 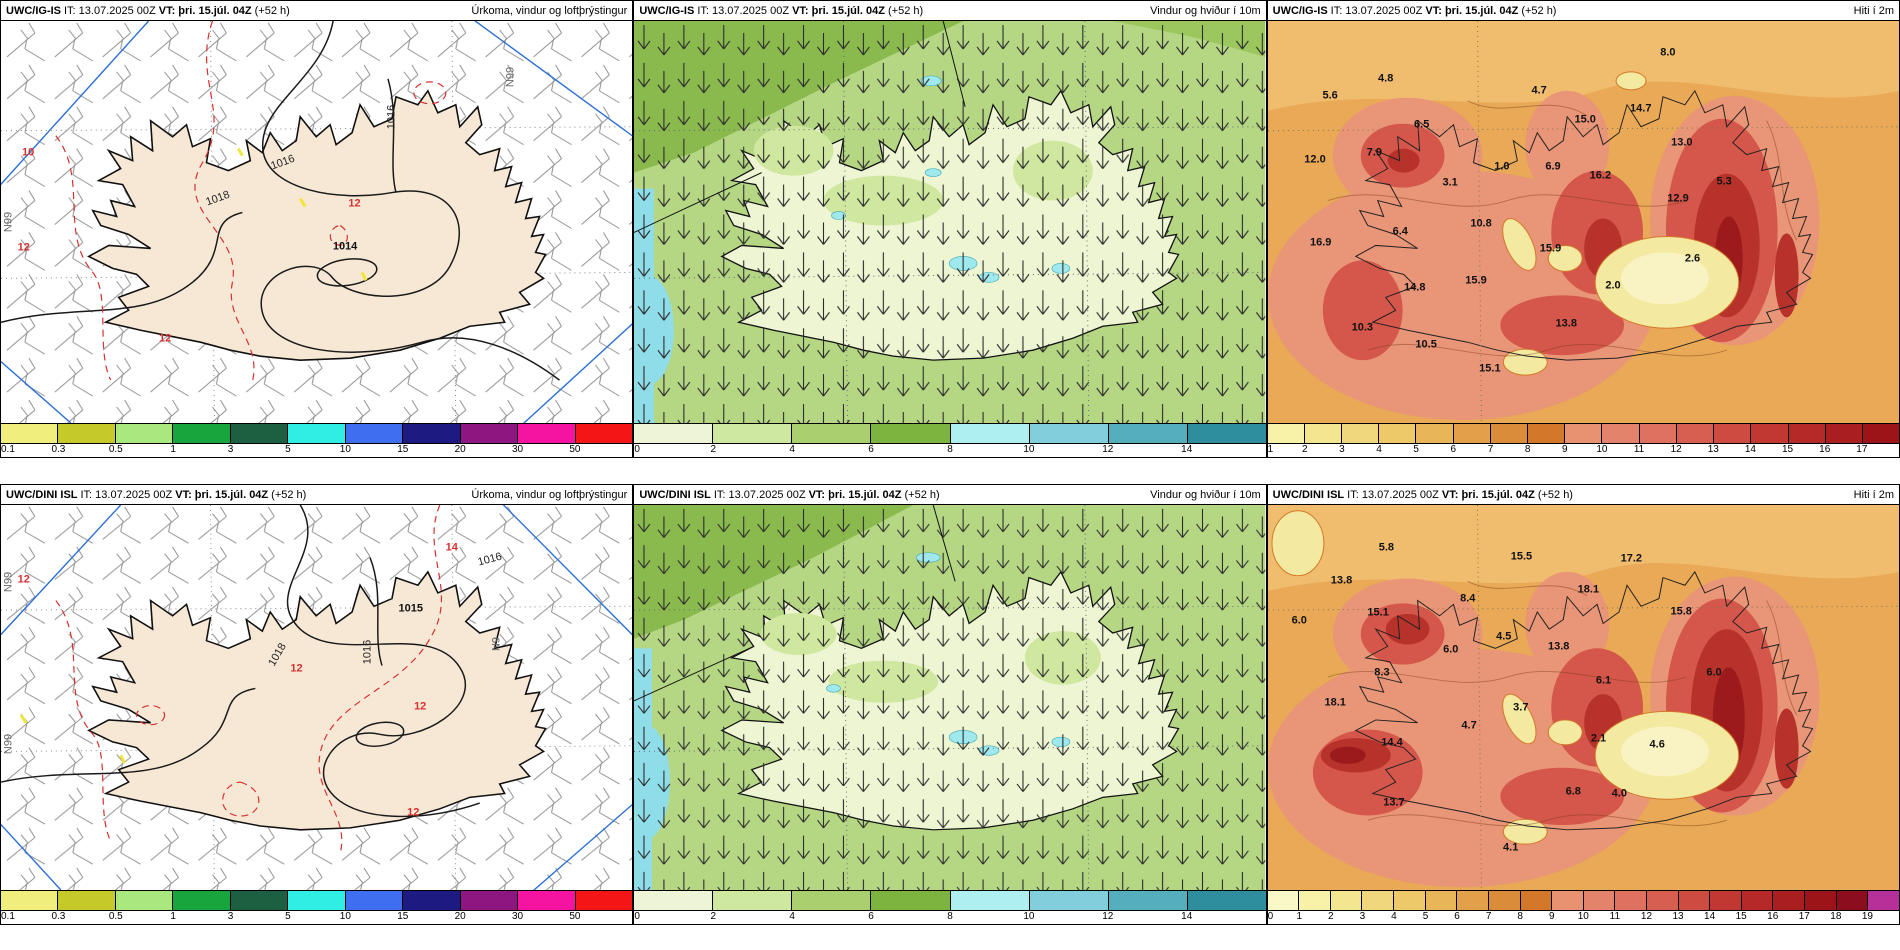 I want to click on map-value-label: 2.1, so click(x=1598, y=738).